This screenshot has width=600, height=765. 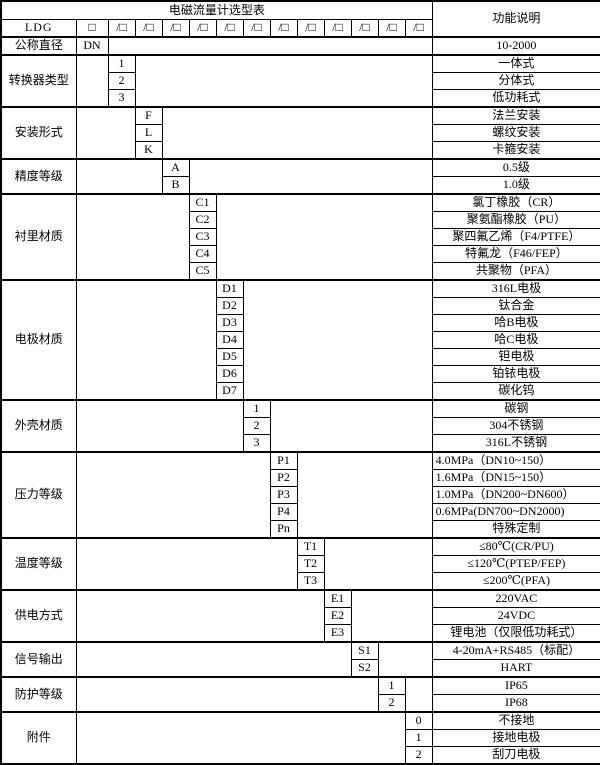 What do you see at coordinates (300, 528) in the screenshot?
I see `option-row: Pn 特殊定制` at bounding box center [300, 528].